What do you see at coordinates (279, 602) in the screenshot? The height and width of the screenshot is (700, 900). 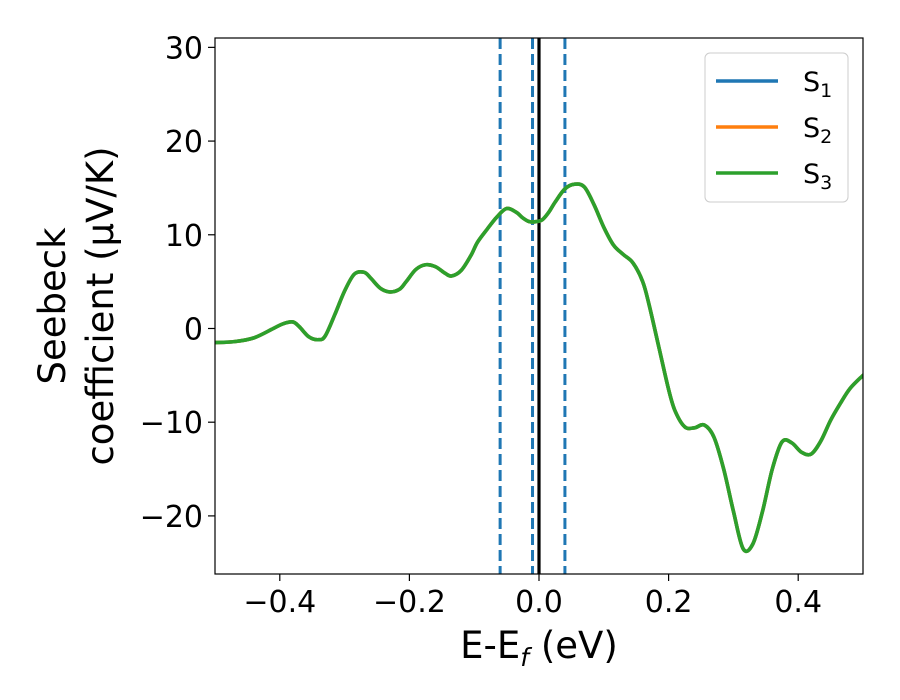 I see `x-tick-label: −0.4` at bounding box center [279, 602].